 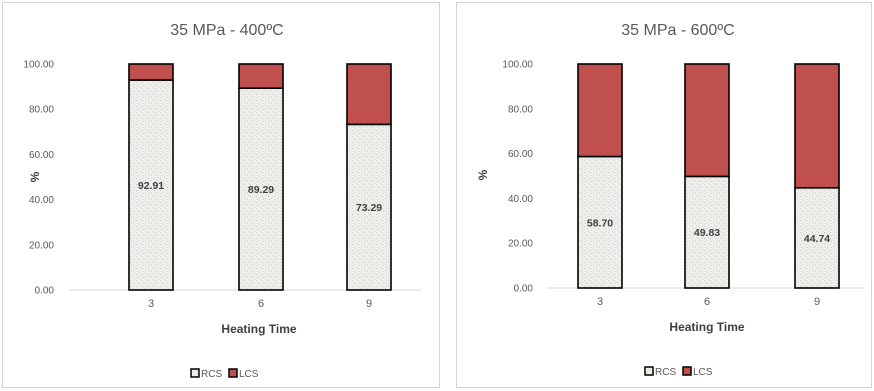 What do you see at coordinates (677, 30) in the screenshot?
I see `chart-title: 35 MPa - 600ºC` at bounding box center [677, 30].